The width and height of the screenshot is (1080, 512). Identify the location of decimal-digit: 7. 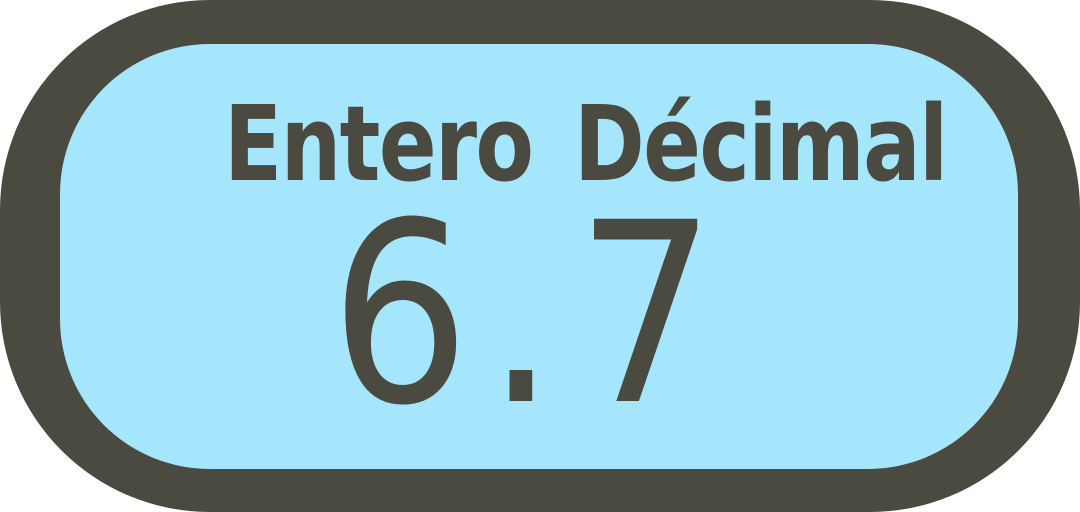
(646, 314).